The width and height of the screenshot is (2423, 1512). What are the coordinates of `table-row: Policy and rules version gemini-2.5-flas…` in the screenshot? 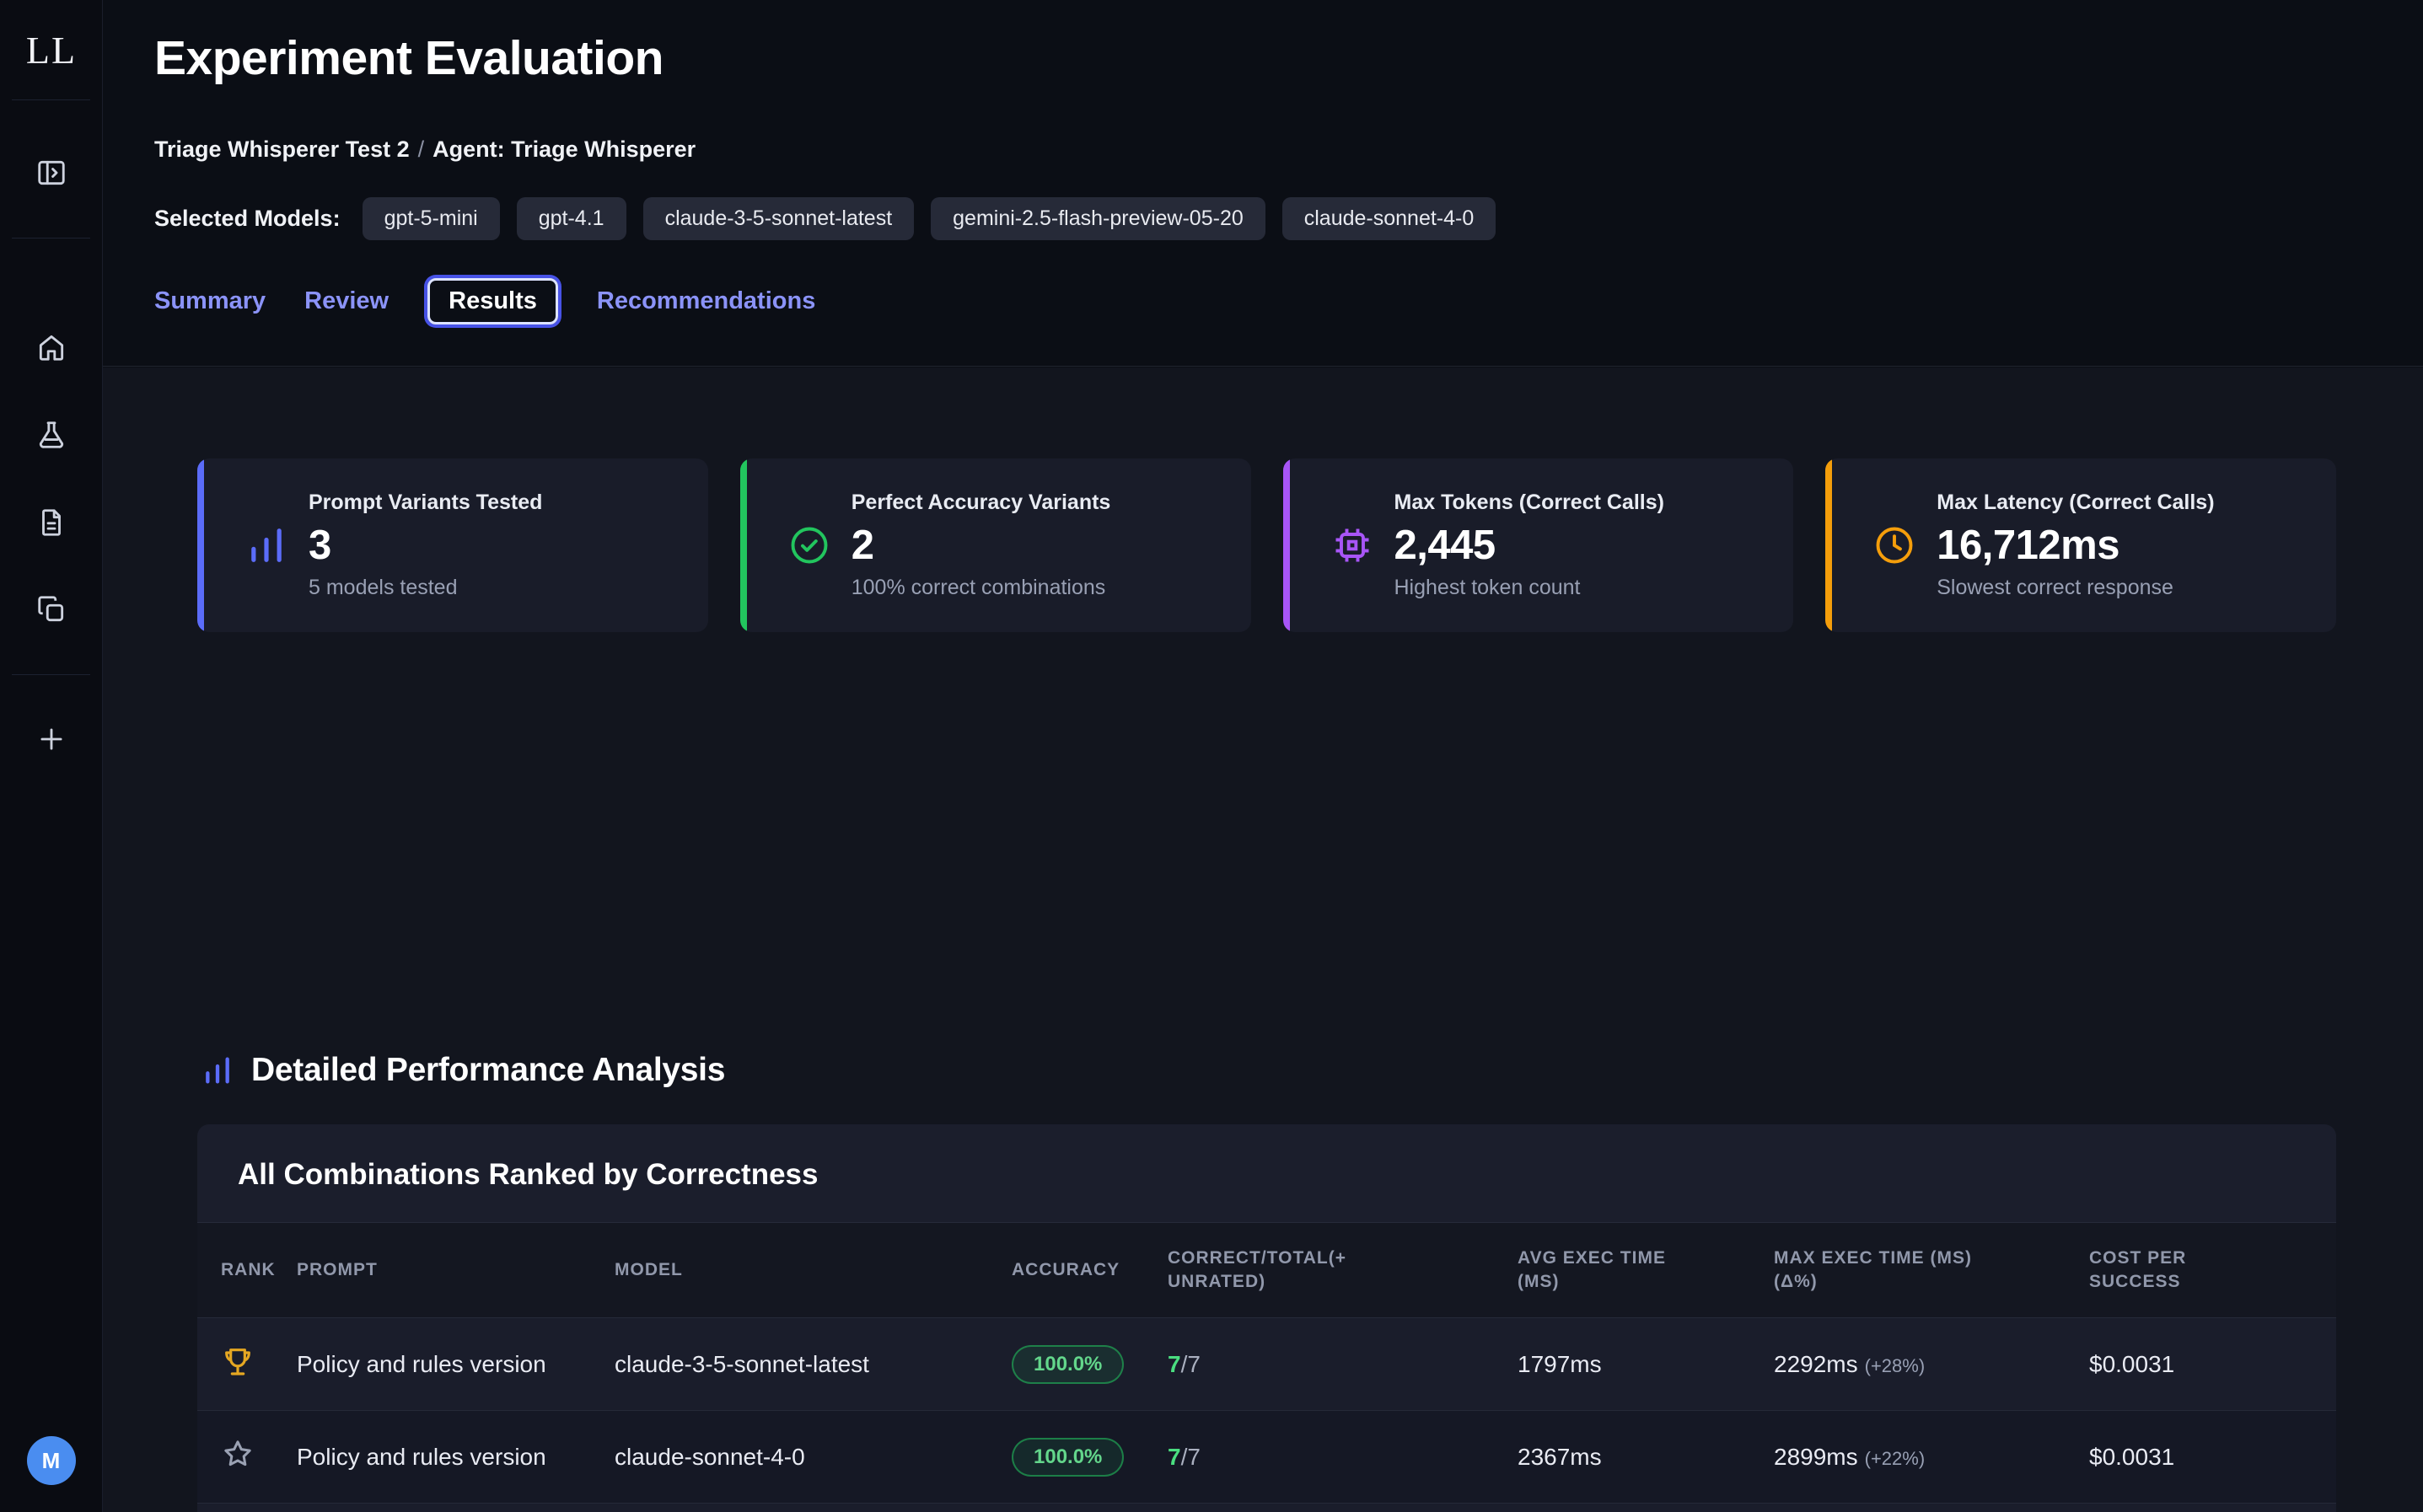 It's located at (1266, 1508).